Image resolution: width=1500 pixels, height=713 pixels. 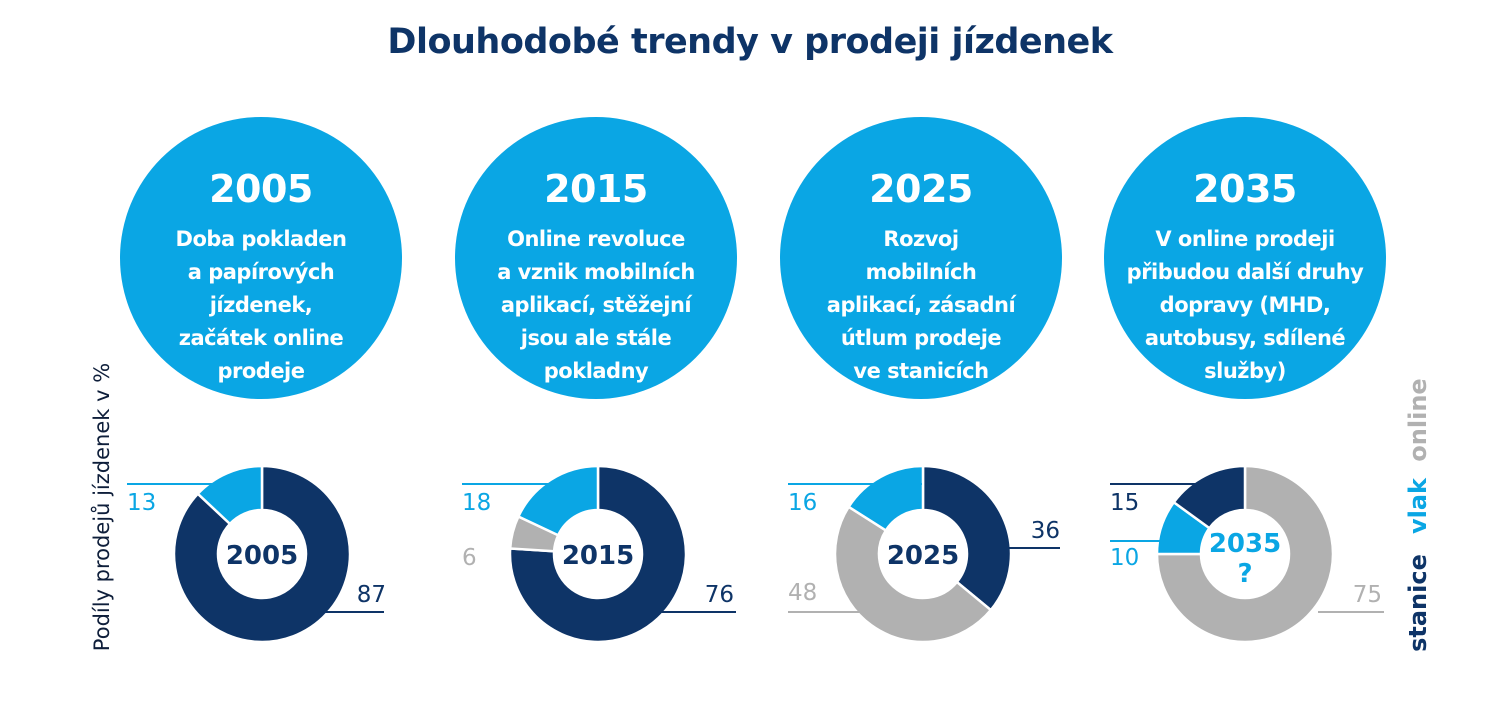 What do you see at coordinates (371, 595) in the screenshot?
I see `data-label-stanice: 87` at bounding box center [371, 595].